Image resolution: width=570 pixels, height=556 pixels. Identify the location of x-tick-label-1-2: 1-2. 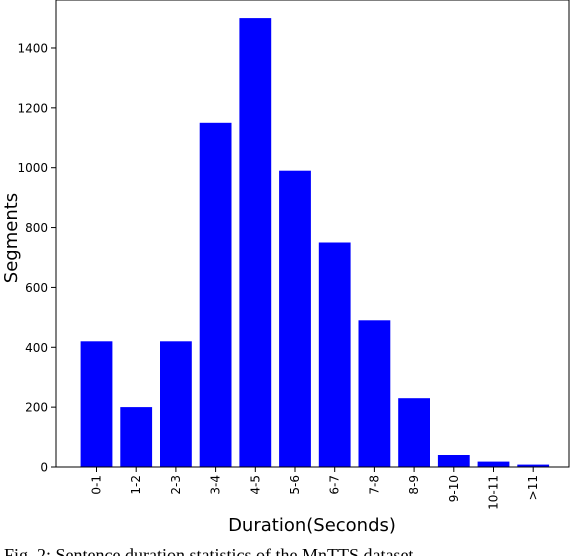
(136, 485).